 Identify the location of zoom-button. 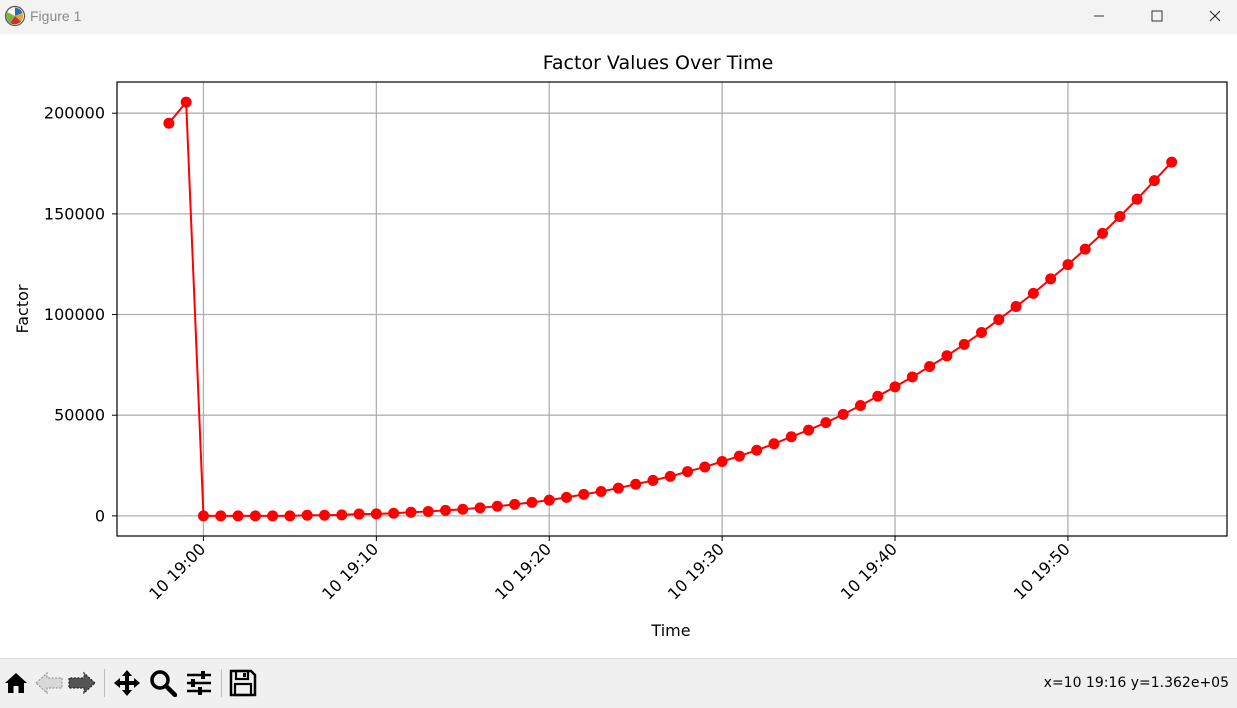
(163, 683).